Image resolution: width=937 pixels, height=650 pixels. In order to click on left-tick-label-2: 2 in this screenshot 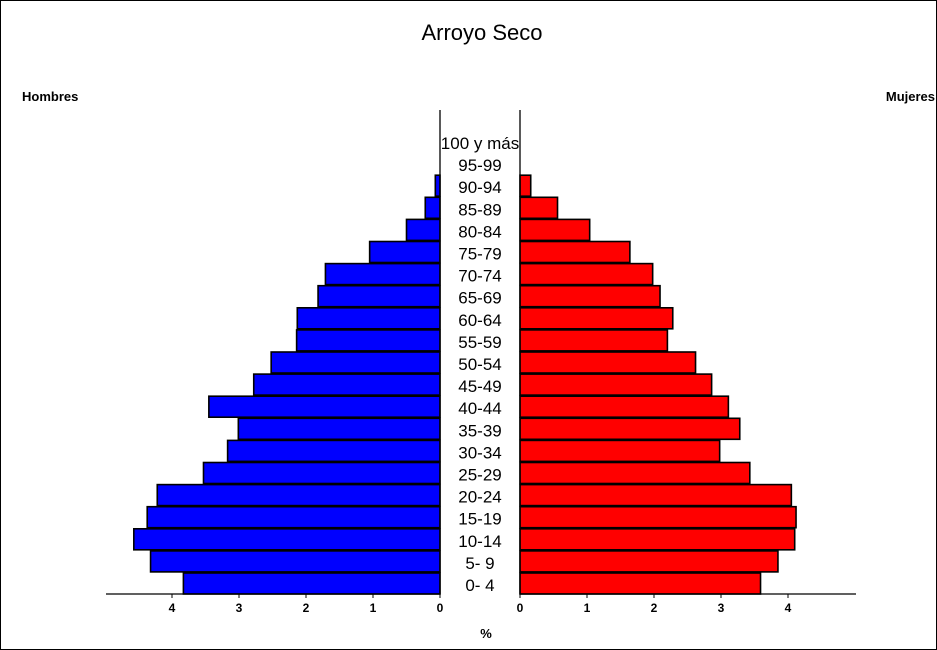, I will do `click(306, 608)`.